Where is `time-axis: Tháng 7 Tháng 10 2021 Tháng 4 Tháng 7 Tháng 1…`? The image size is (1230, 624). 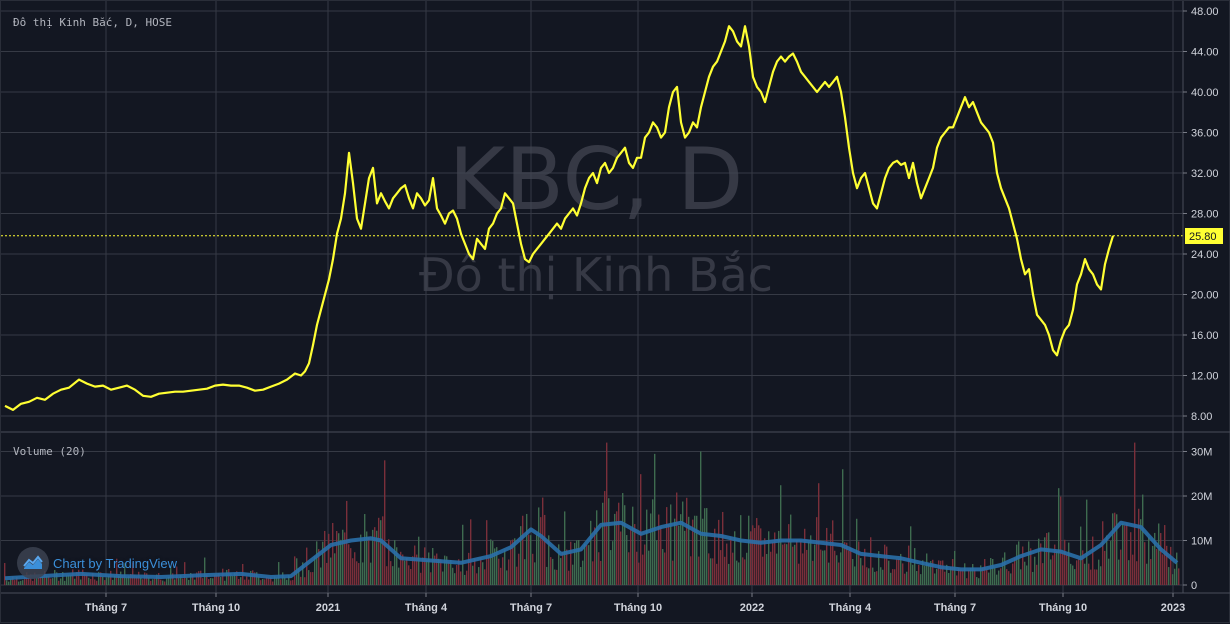 time-axis: Tháng 7 Tháng 10 2021 Tháng 4 Tháng 7 Tháng 1… is located at coordinates (635, 603).